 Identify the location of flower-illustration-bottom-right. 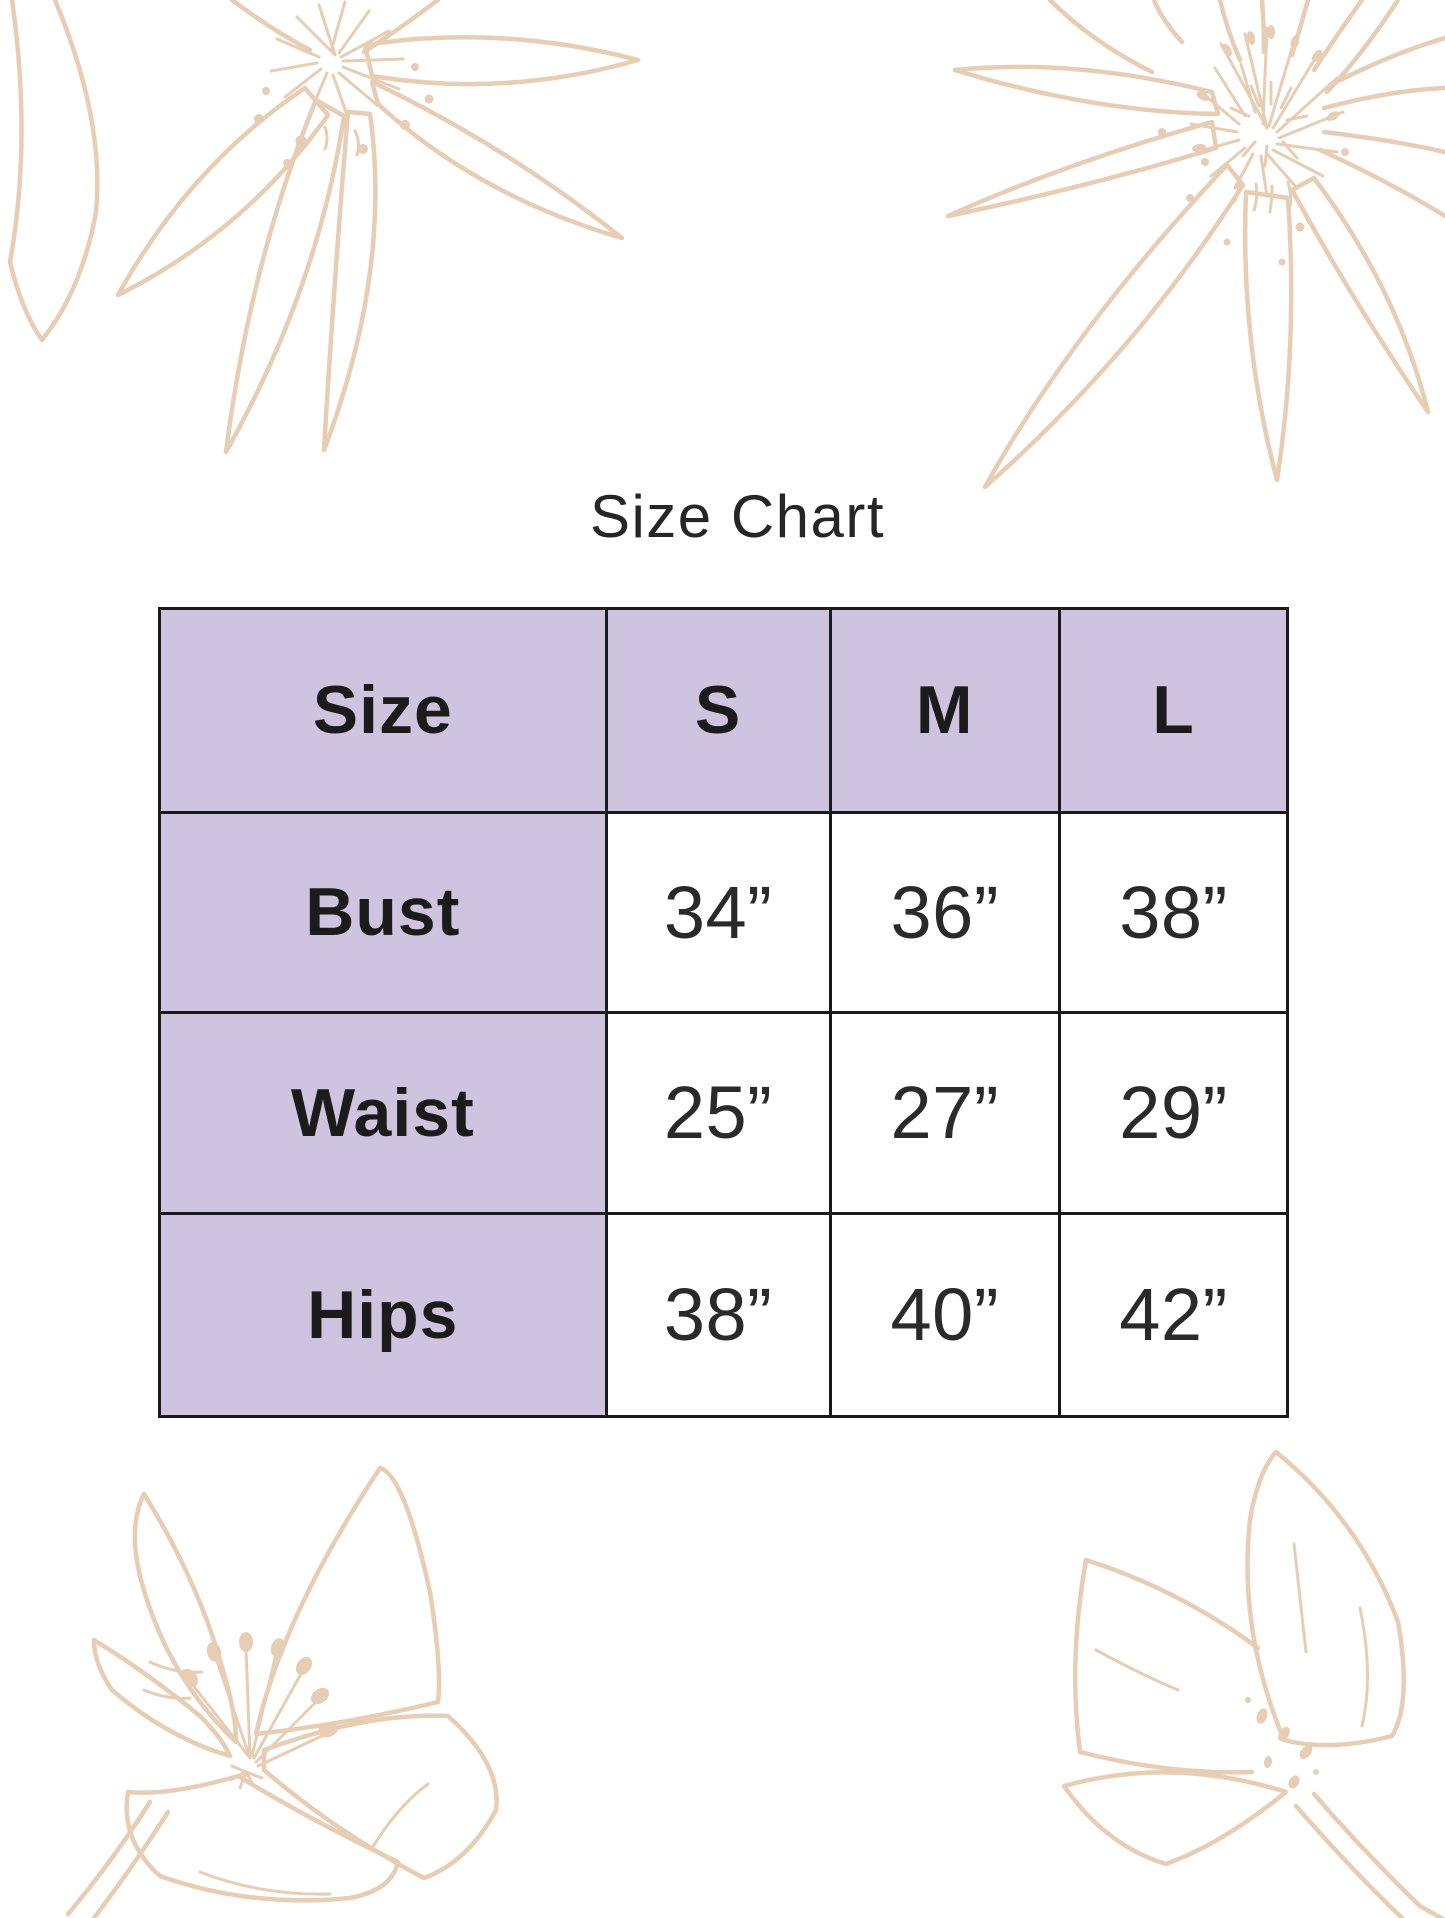
(1253, 1683).